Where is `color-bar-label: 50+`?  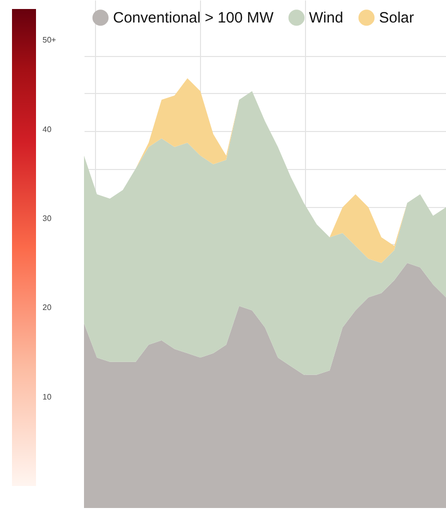 color-bar-label: 50+ is located at coordinates (49, 40).